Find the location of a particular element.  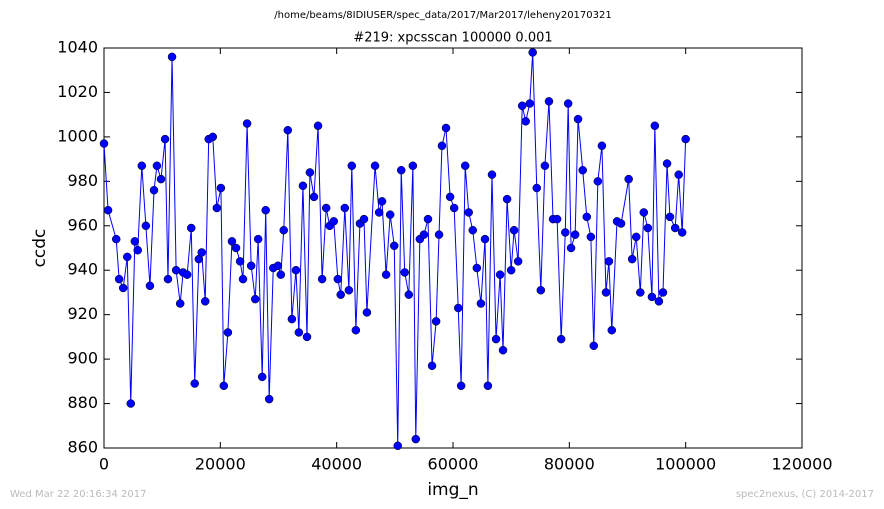

y-tick-label: 900 is located at coordinates (82, 358).